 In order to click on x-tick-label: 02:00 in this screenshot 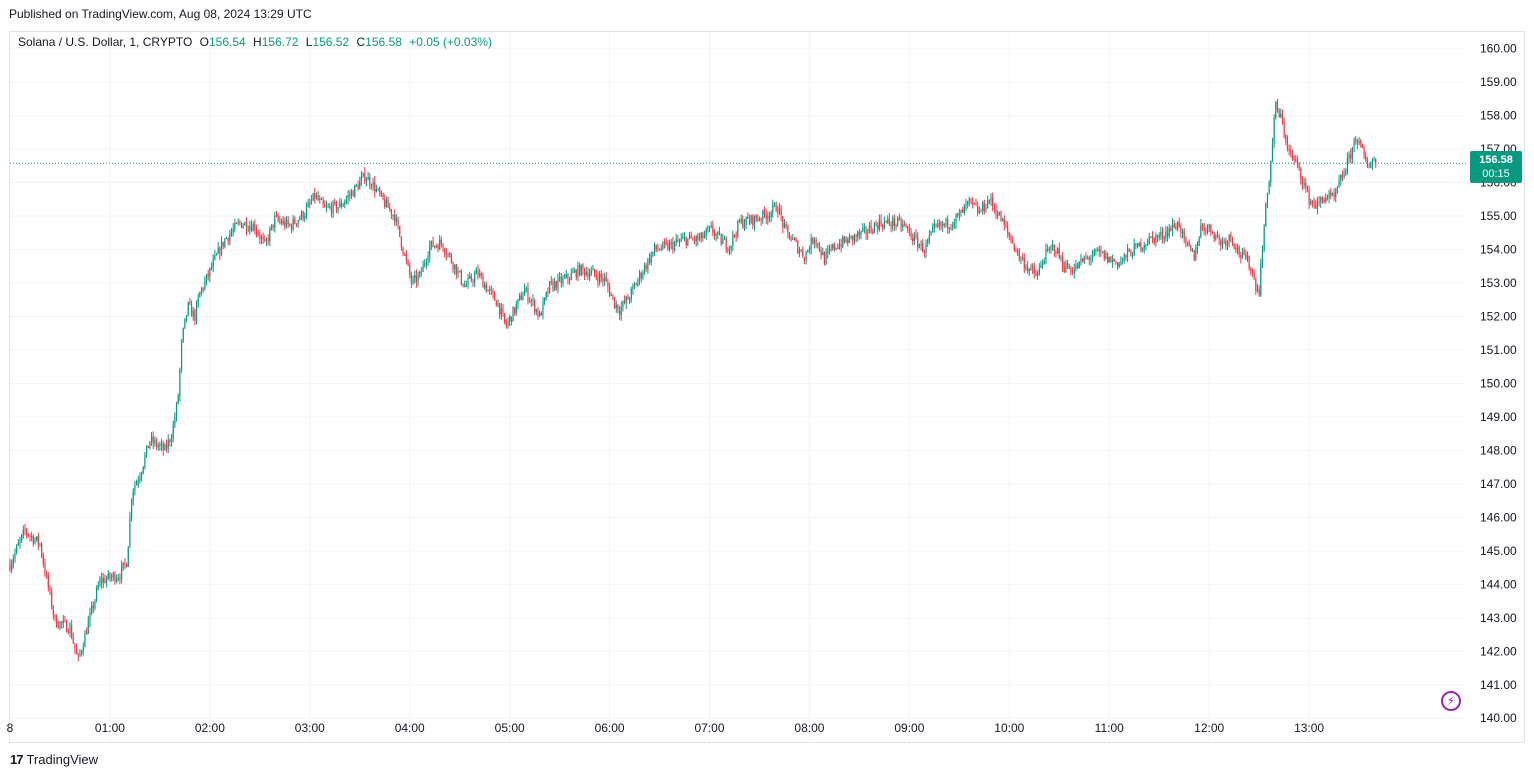, I will do `click(210, 728)`.